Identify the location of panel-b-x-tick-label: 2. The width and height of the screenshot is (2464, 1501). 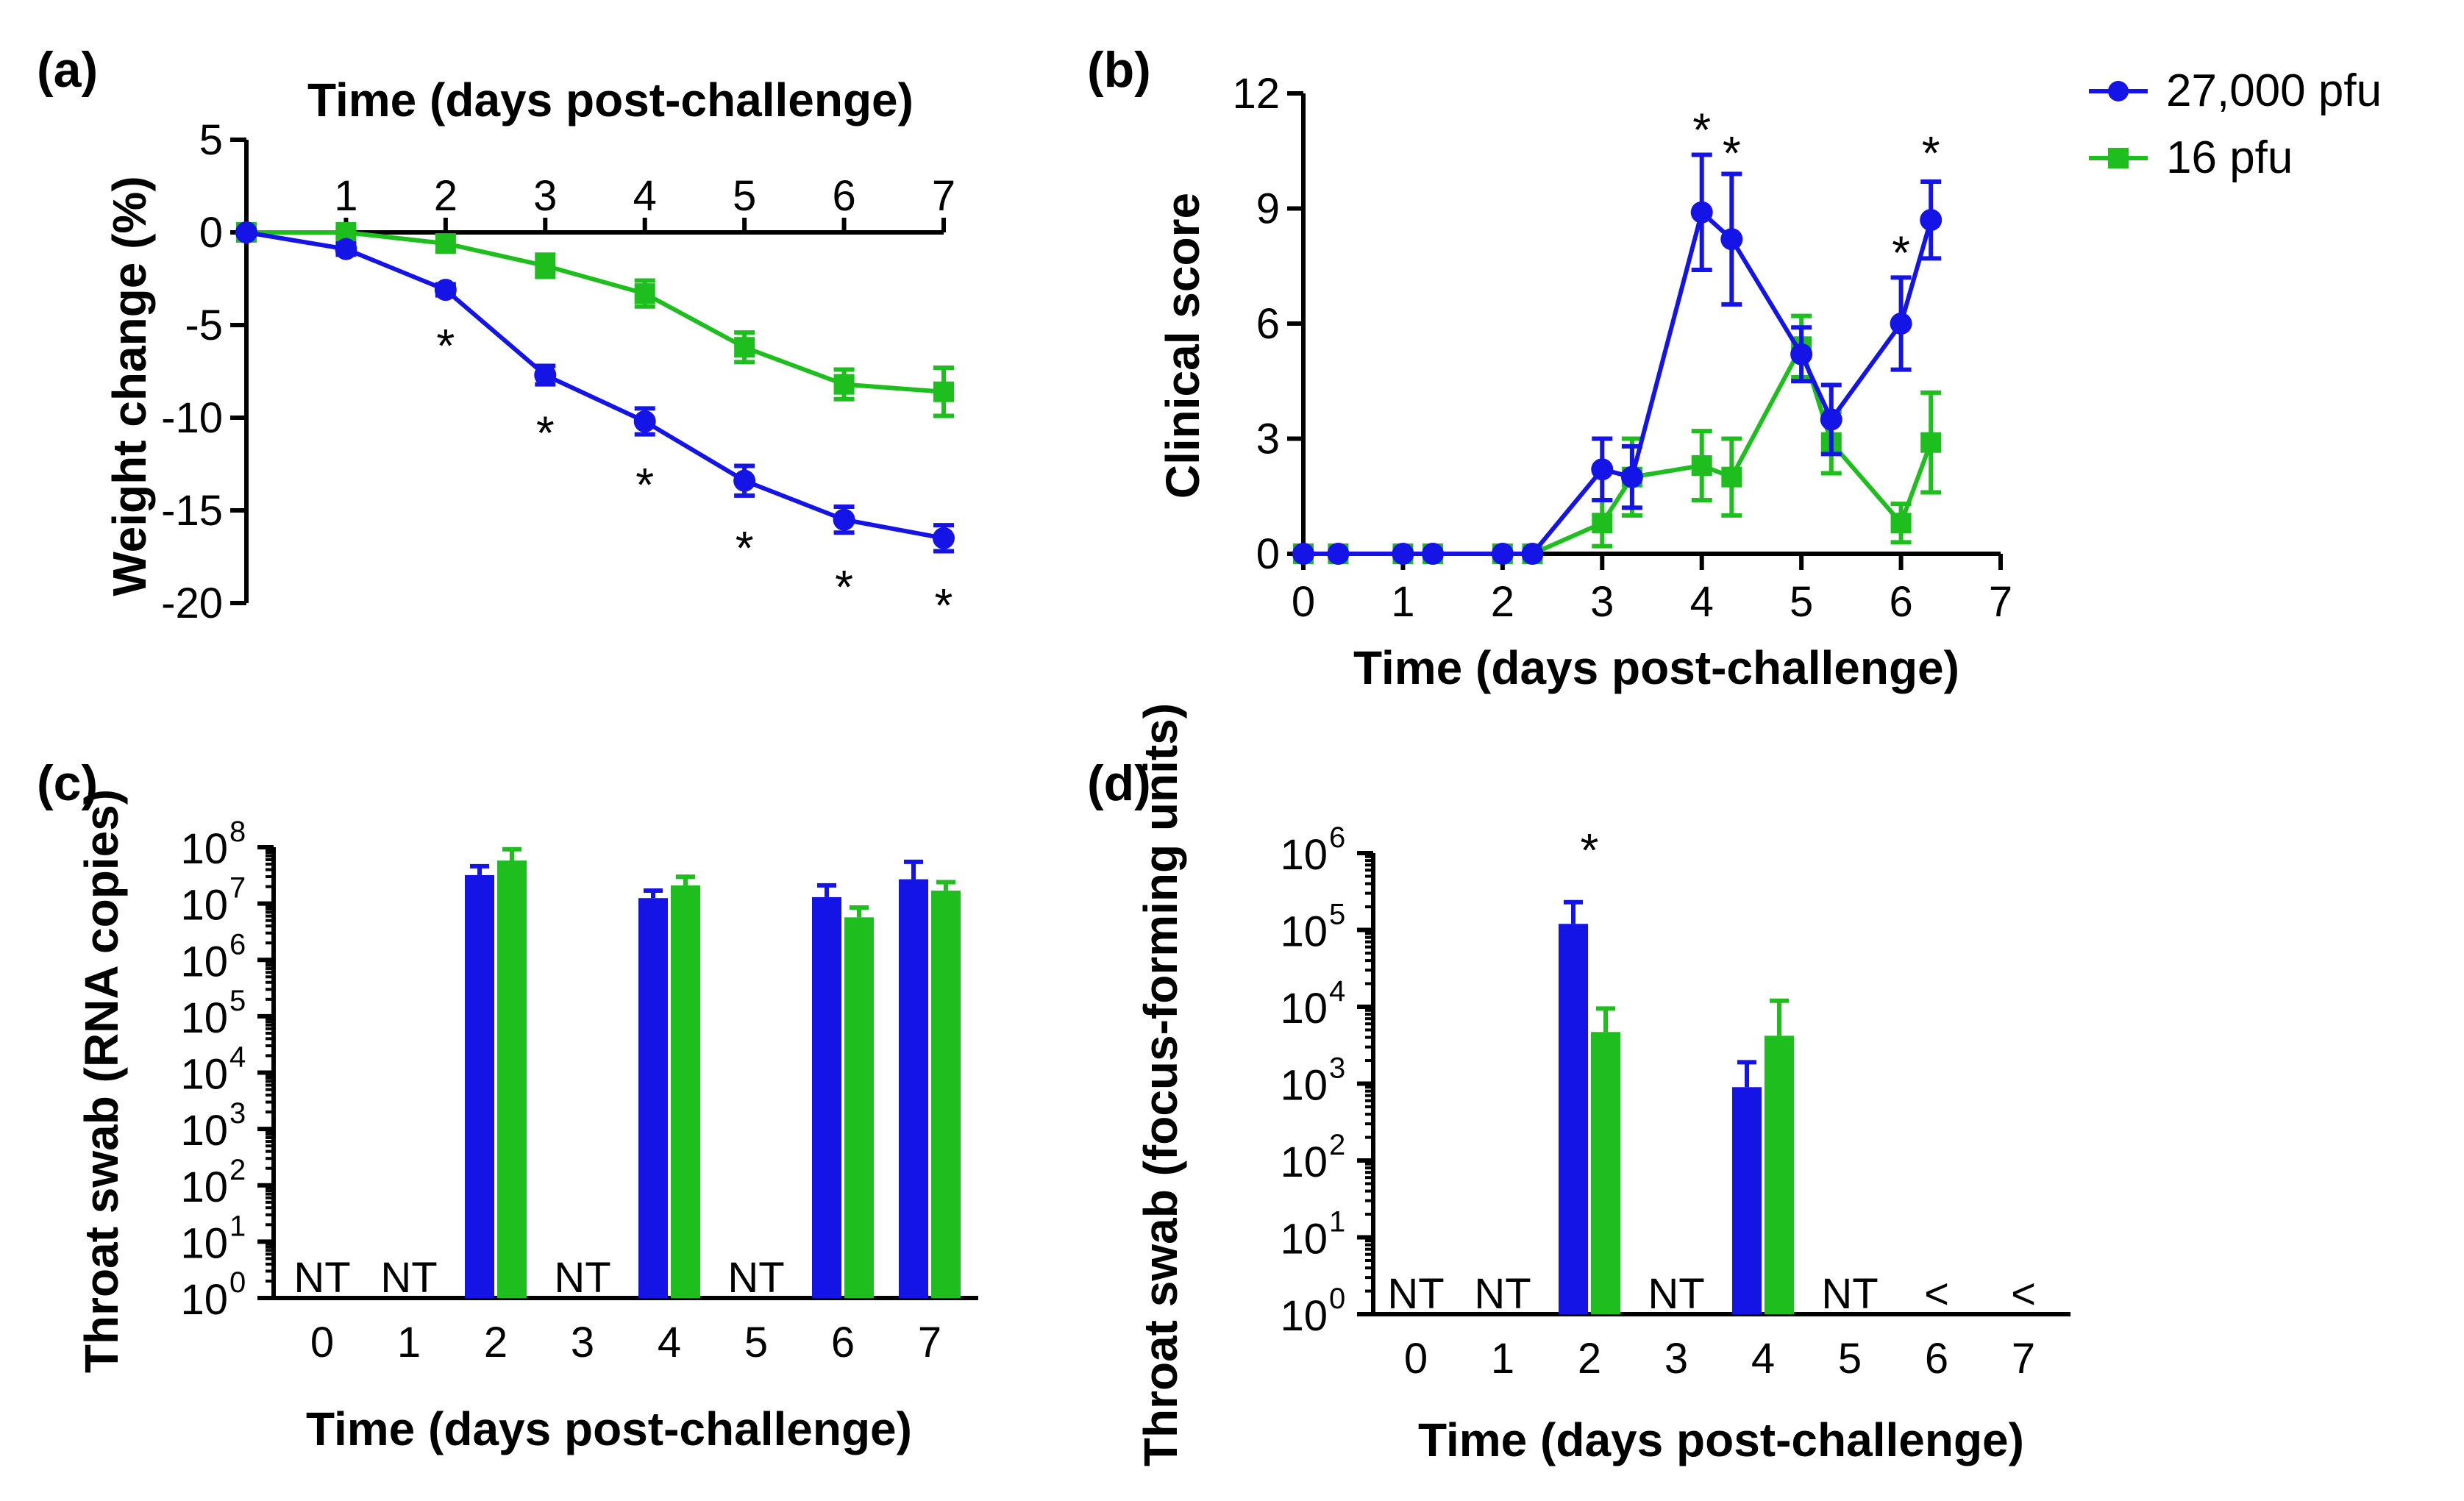
(1502, 602).